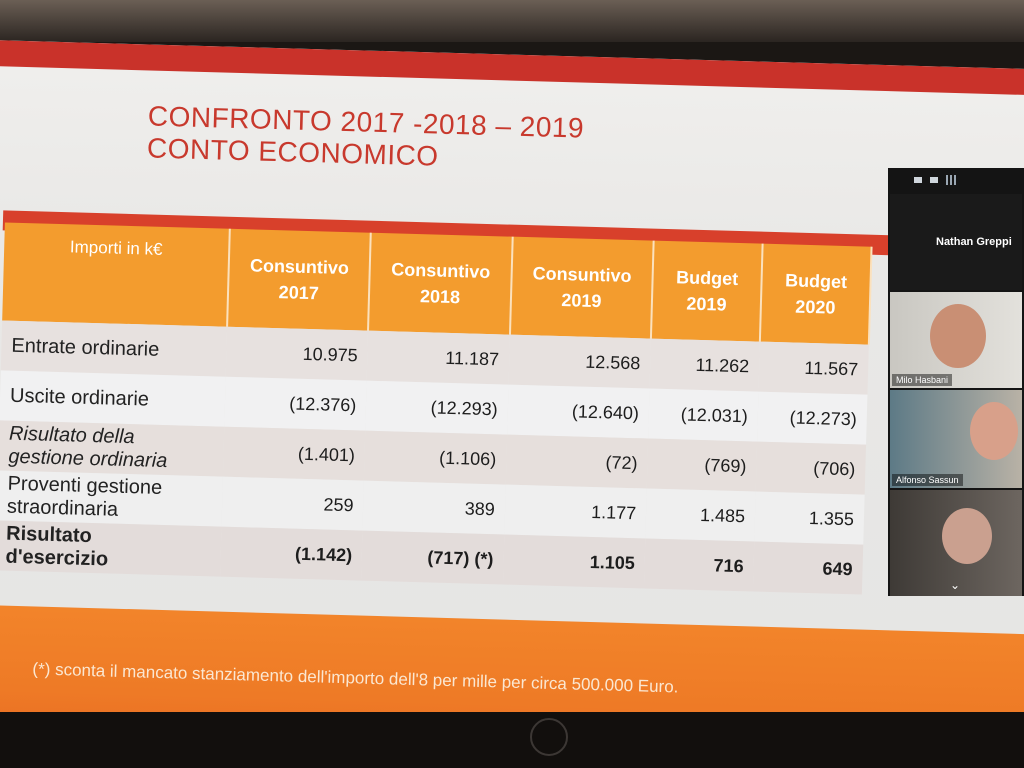  What do you see at coordinates (512, 658) in the screenshot?
I see `slide-bottom-band` at bounding box center [512, 658].